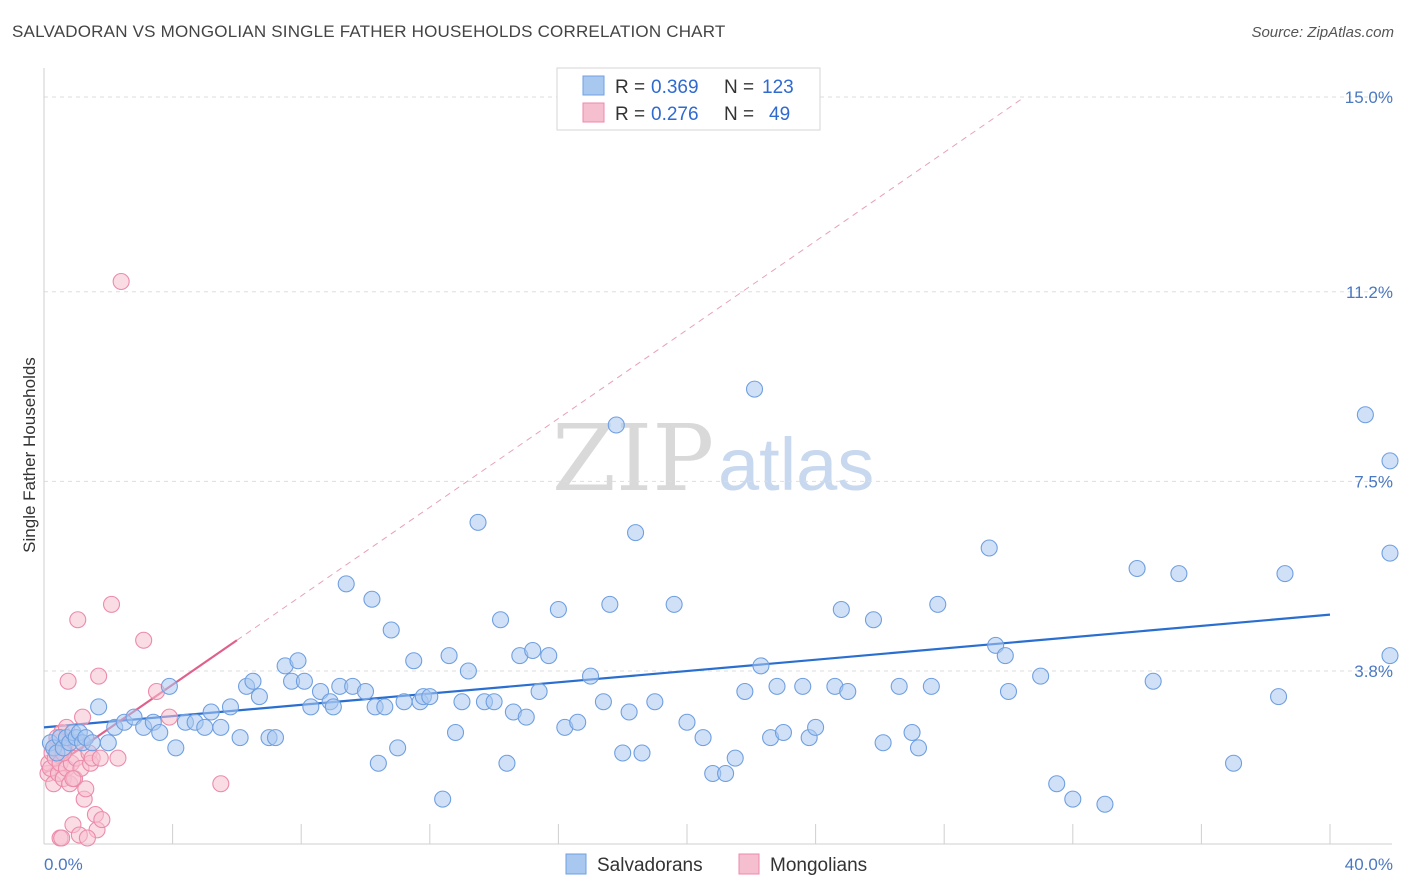 This screenshot has height=892, width=1406. Describe the element at coordinates (778, 87) in the screenshot. I see `legend-n-value-1: 123` at that location.